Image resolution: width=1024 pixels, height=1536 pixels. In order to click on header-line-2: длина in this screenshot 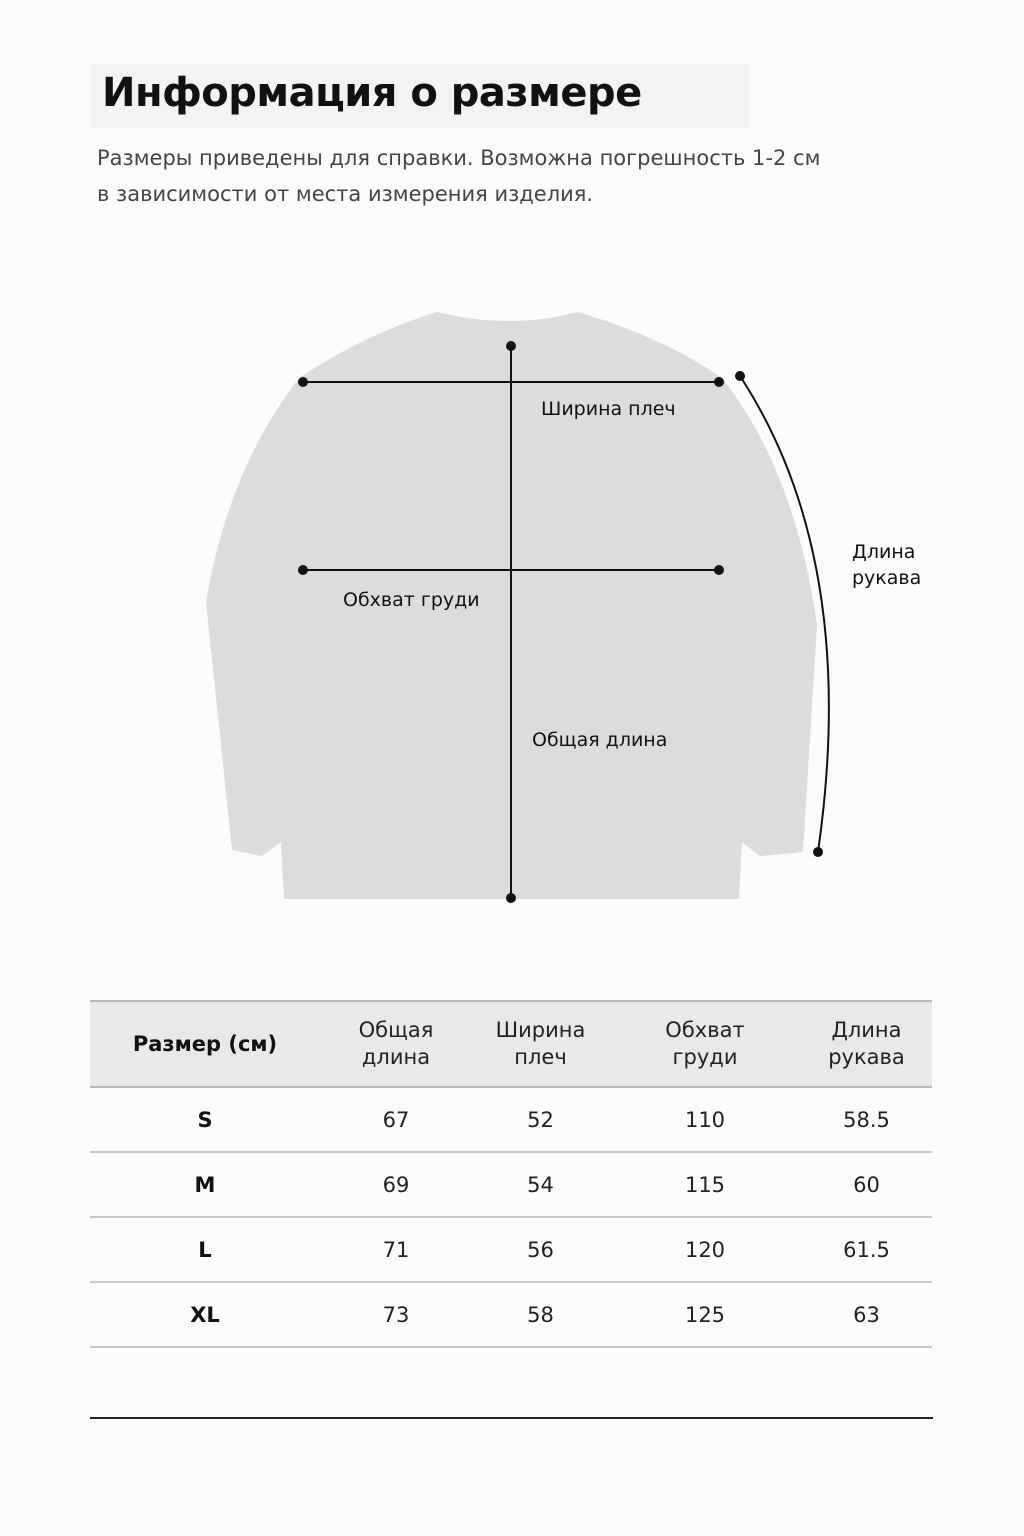, I will do `click(396, 1057)`.